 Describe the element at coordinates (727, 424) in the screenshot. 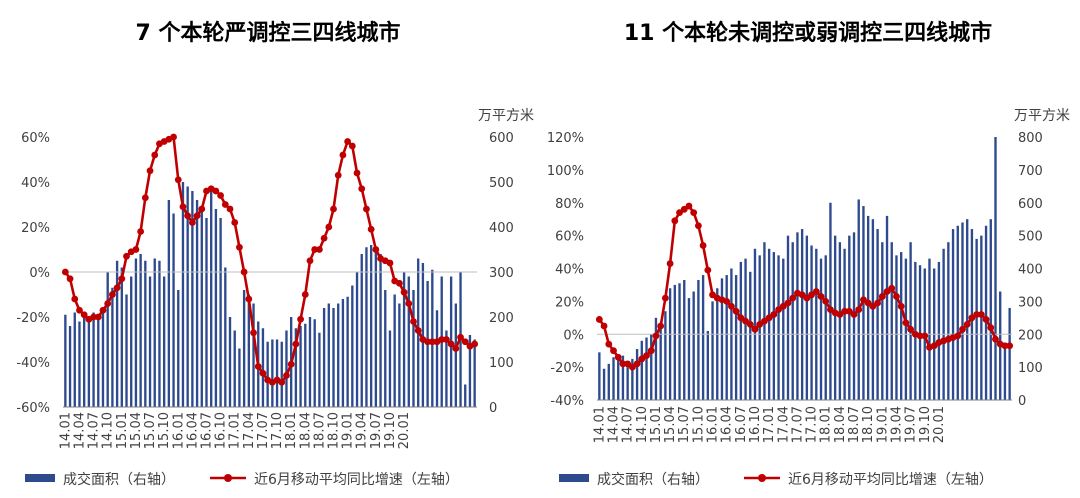

I see `x-tick-label: 16.04` at that location.